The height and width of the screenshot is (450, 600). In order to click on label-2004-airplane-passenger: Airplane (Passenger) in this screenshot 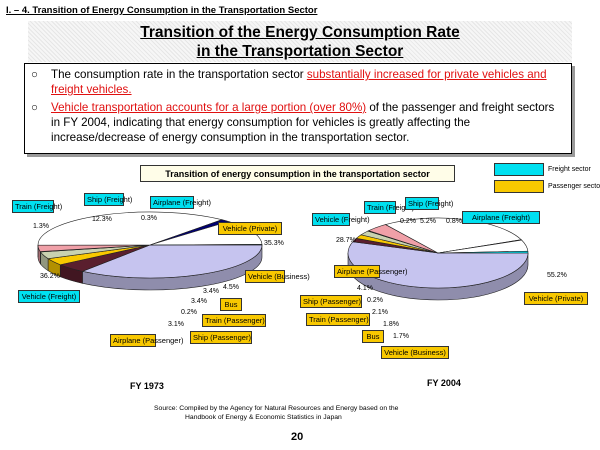, I will do `click(370, 271)`.